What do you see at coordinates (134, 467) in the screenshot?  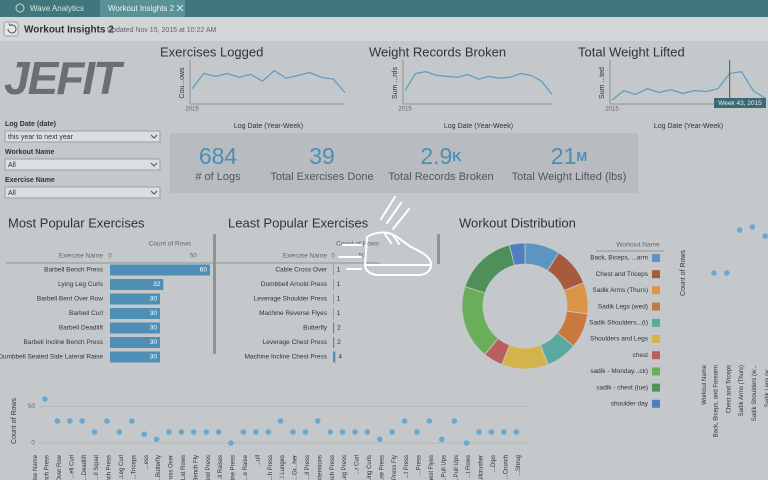 I see `x-tick-label: ...Triceps` at bounding box center [134, 467].